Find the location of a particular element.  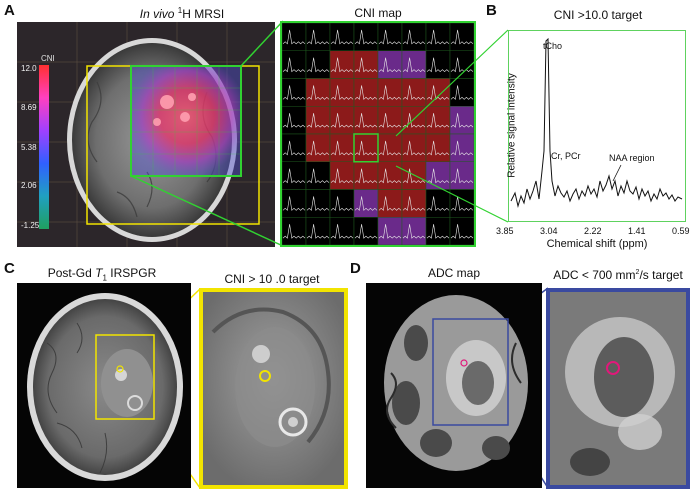

irspgr-image is located at coordinates (104, 385).